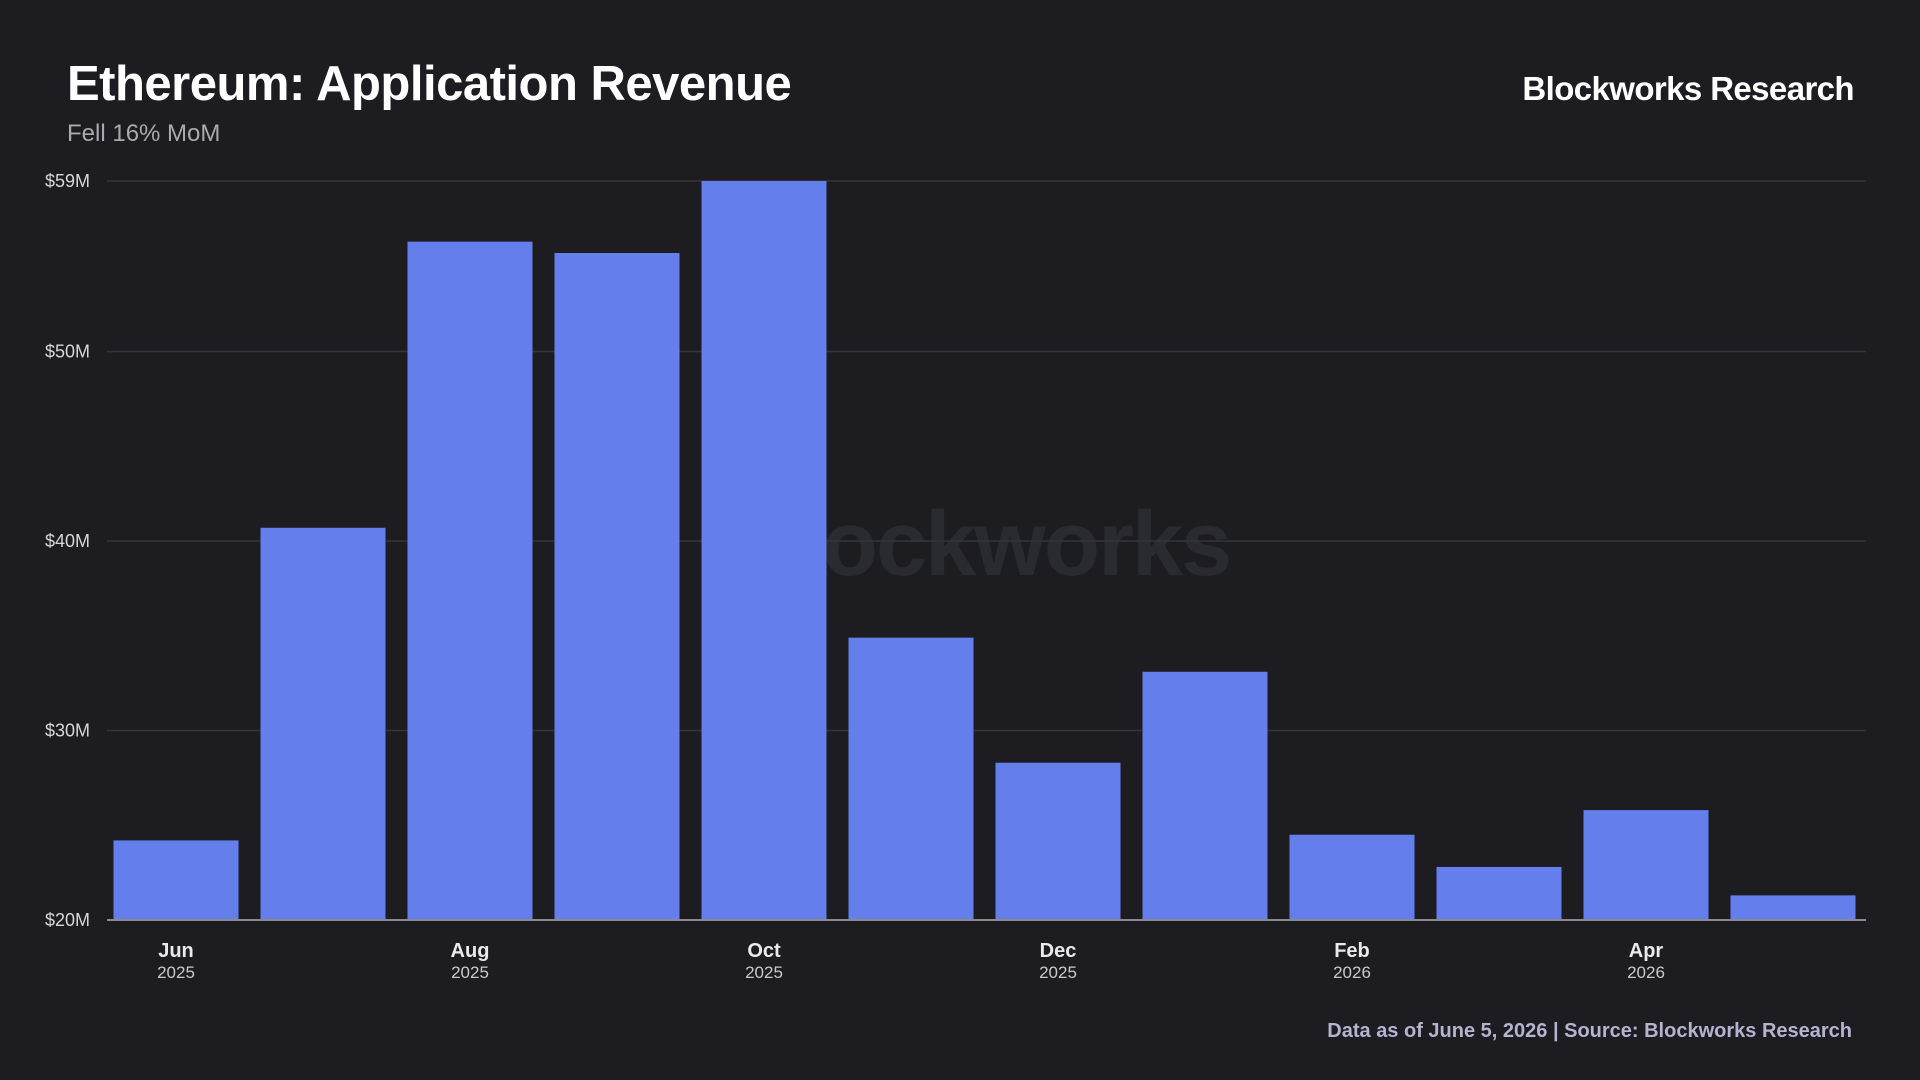 Image resolution: width=1920 pixels, height=1080 pixels. Describe the element at coordinates (176, 880) in the screenshot. I see `bar-jun-2025` at that location.